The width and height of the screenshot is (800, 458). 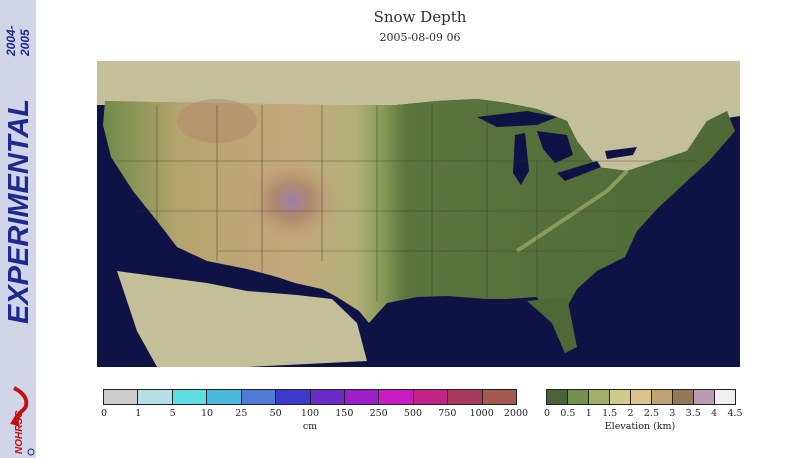 What do you see at coordinates (481, 413) in the screenshot?
I see `snow-depth-tick-label: 1000` at bounding box center [481, 413].